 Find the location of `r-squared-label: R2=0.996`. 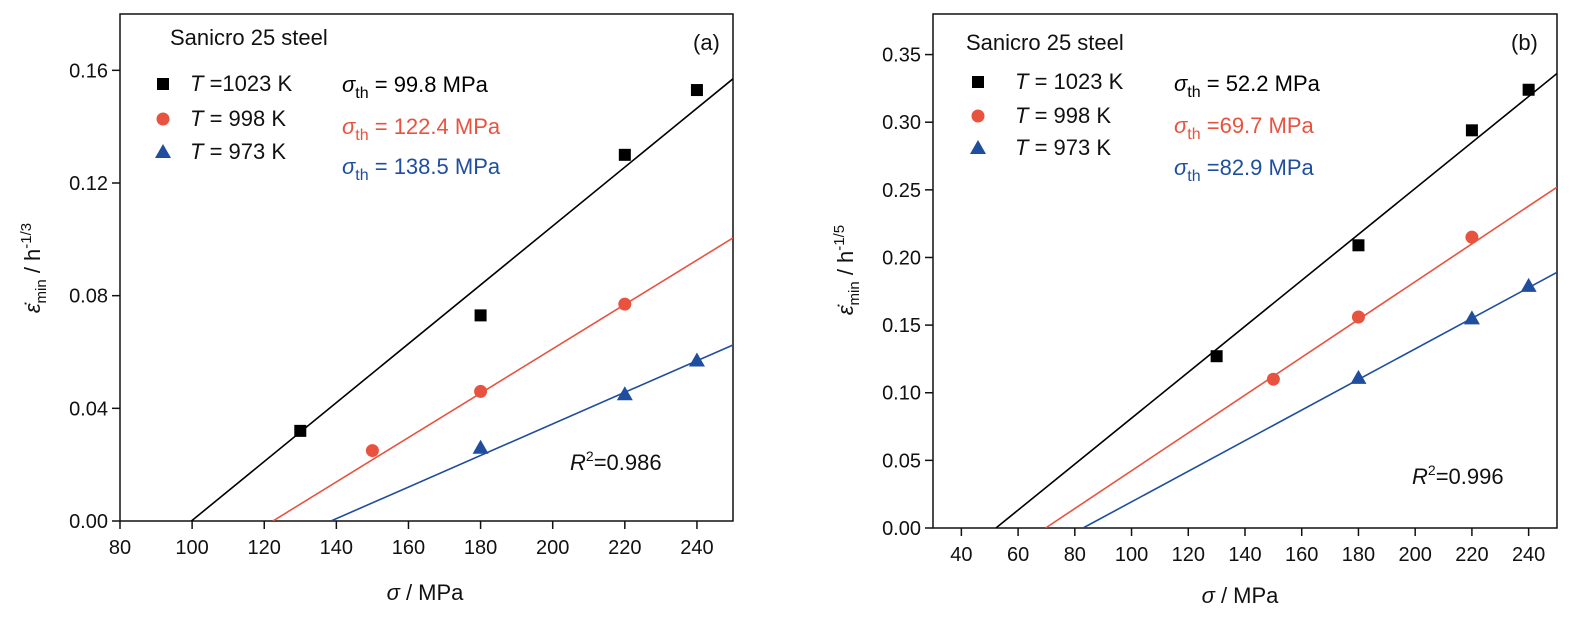

r-squared-label: R2=0.996 is located at coordinates (1458, 475).